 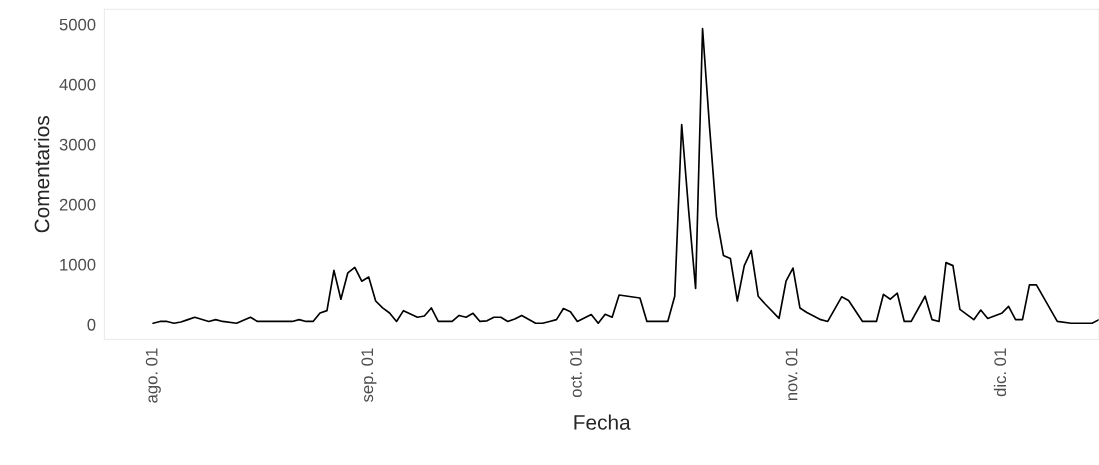 What do you see at coordinates (153, 375) in the screenshot?
I see `x-tick-label: ago. 01` at bounding box center [153, 375].